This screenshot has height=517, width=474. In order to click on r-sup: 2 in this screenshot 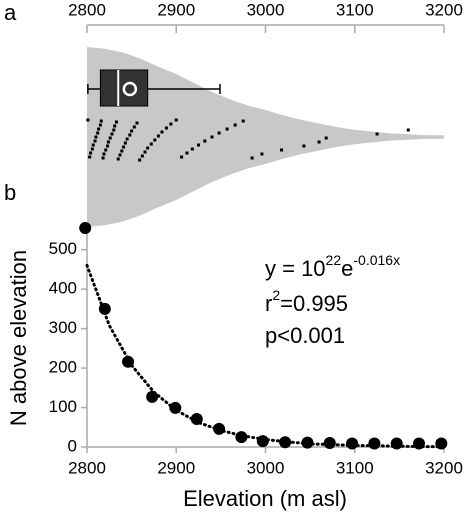, I will do `click(276, 295)`.